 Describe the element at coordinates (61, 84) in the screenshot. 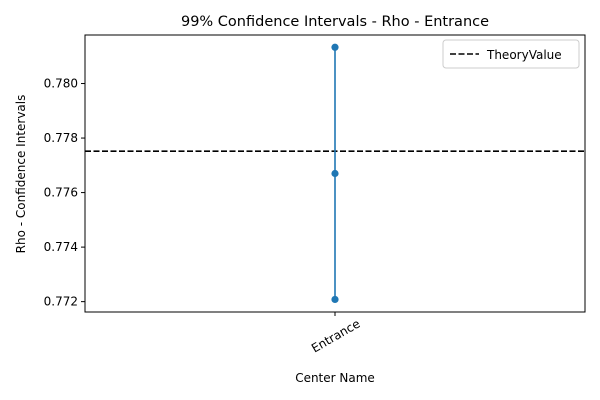

I see `y-tick-label: 0.780` at that location.